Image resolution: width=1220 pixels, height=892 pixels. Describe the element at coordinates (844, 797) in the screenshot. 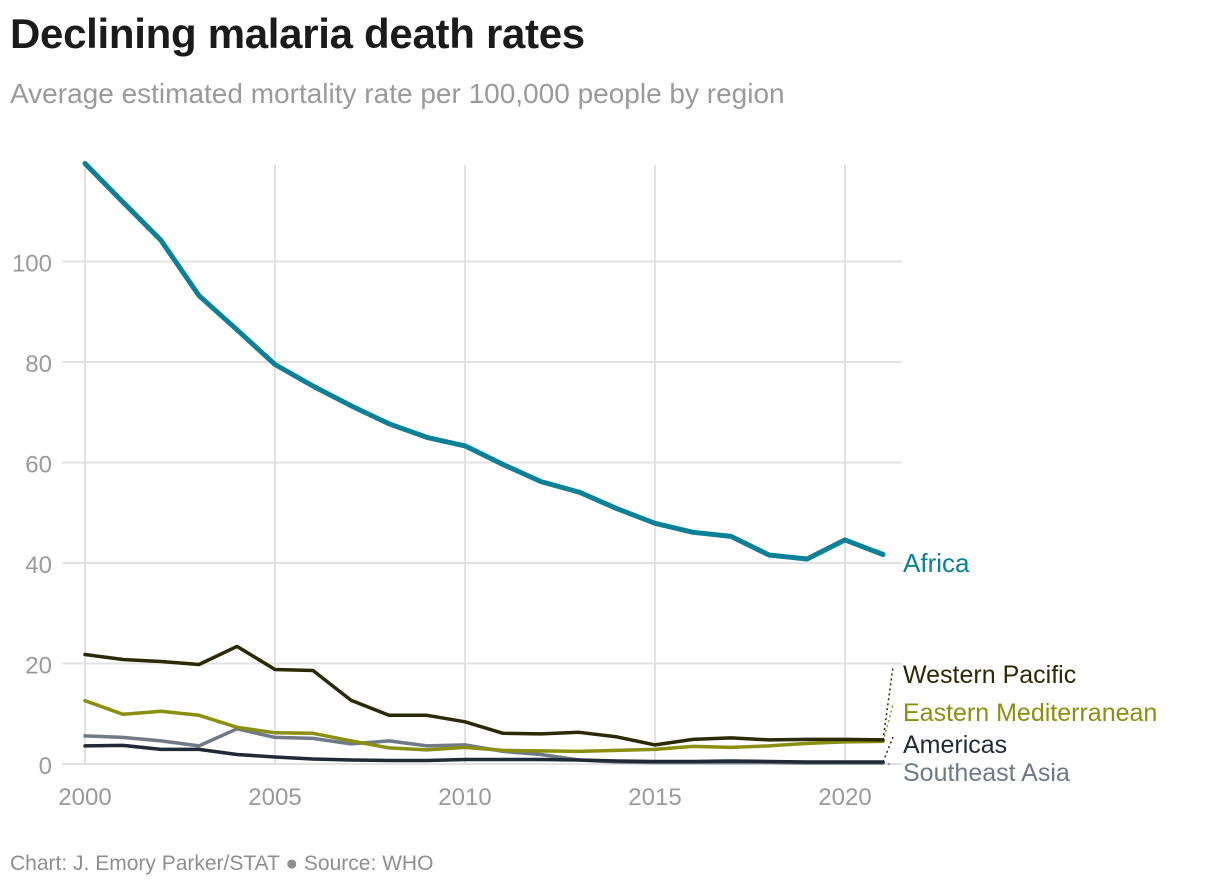

I see `x-tick-label: 2020` at that location.